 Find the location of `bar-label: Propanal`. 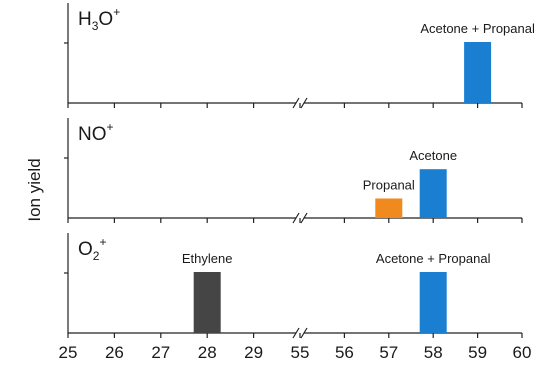

bar-label: Propanal is located at coordinates (389, 184).